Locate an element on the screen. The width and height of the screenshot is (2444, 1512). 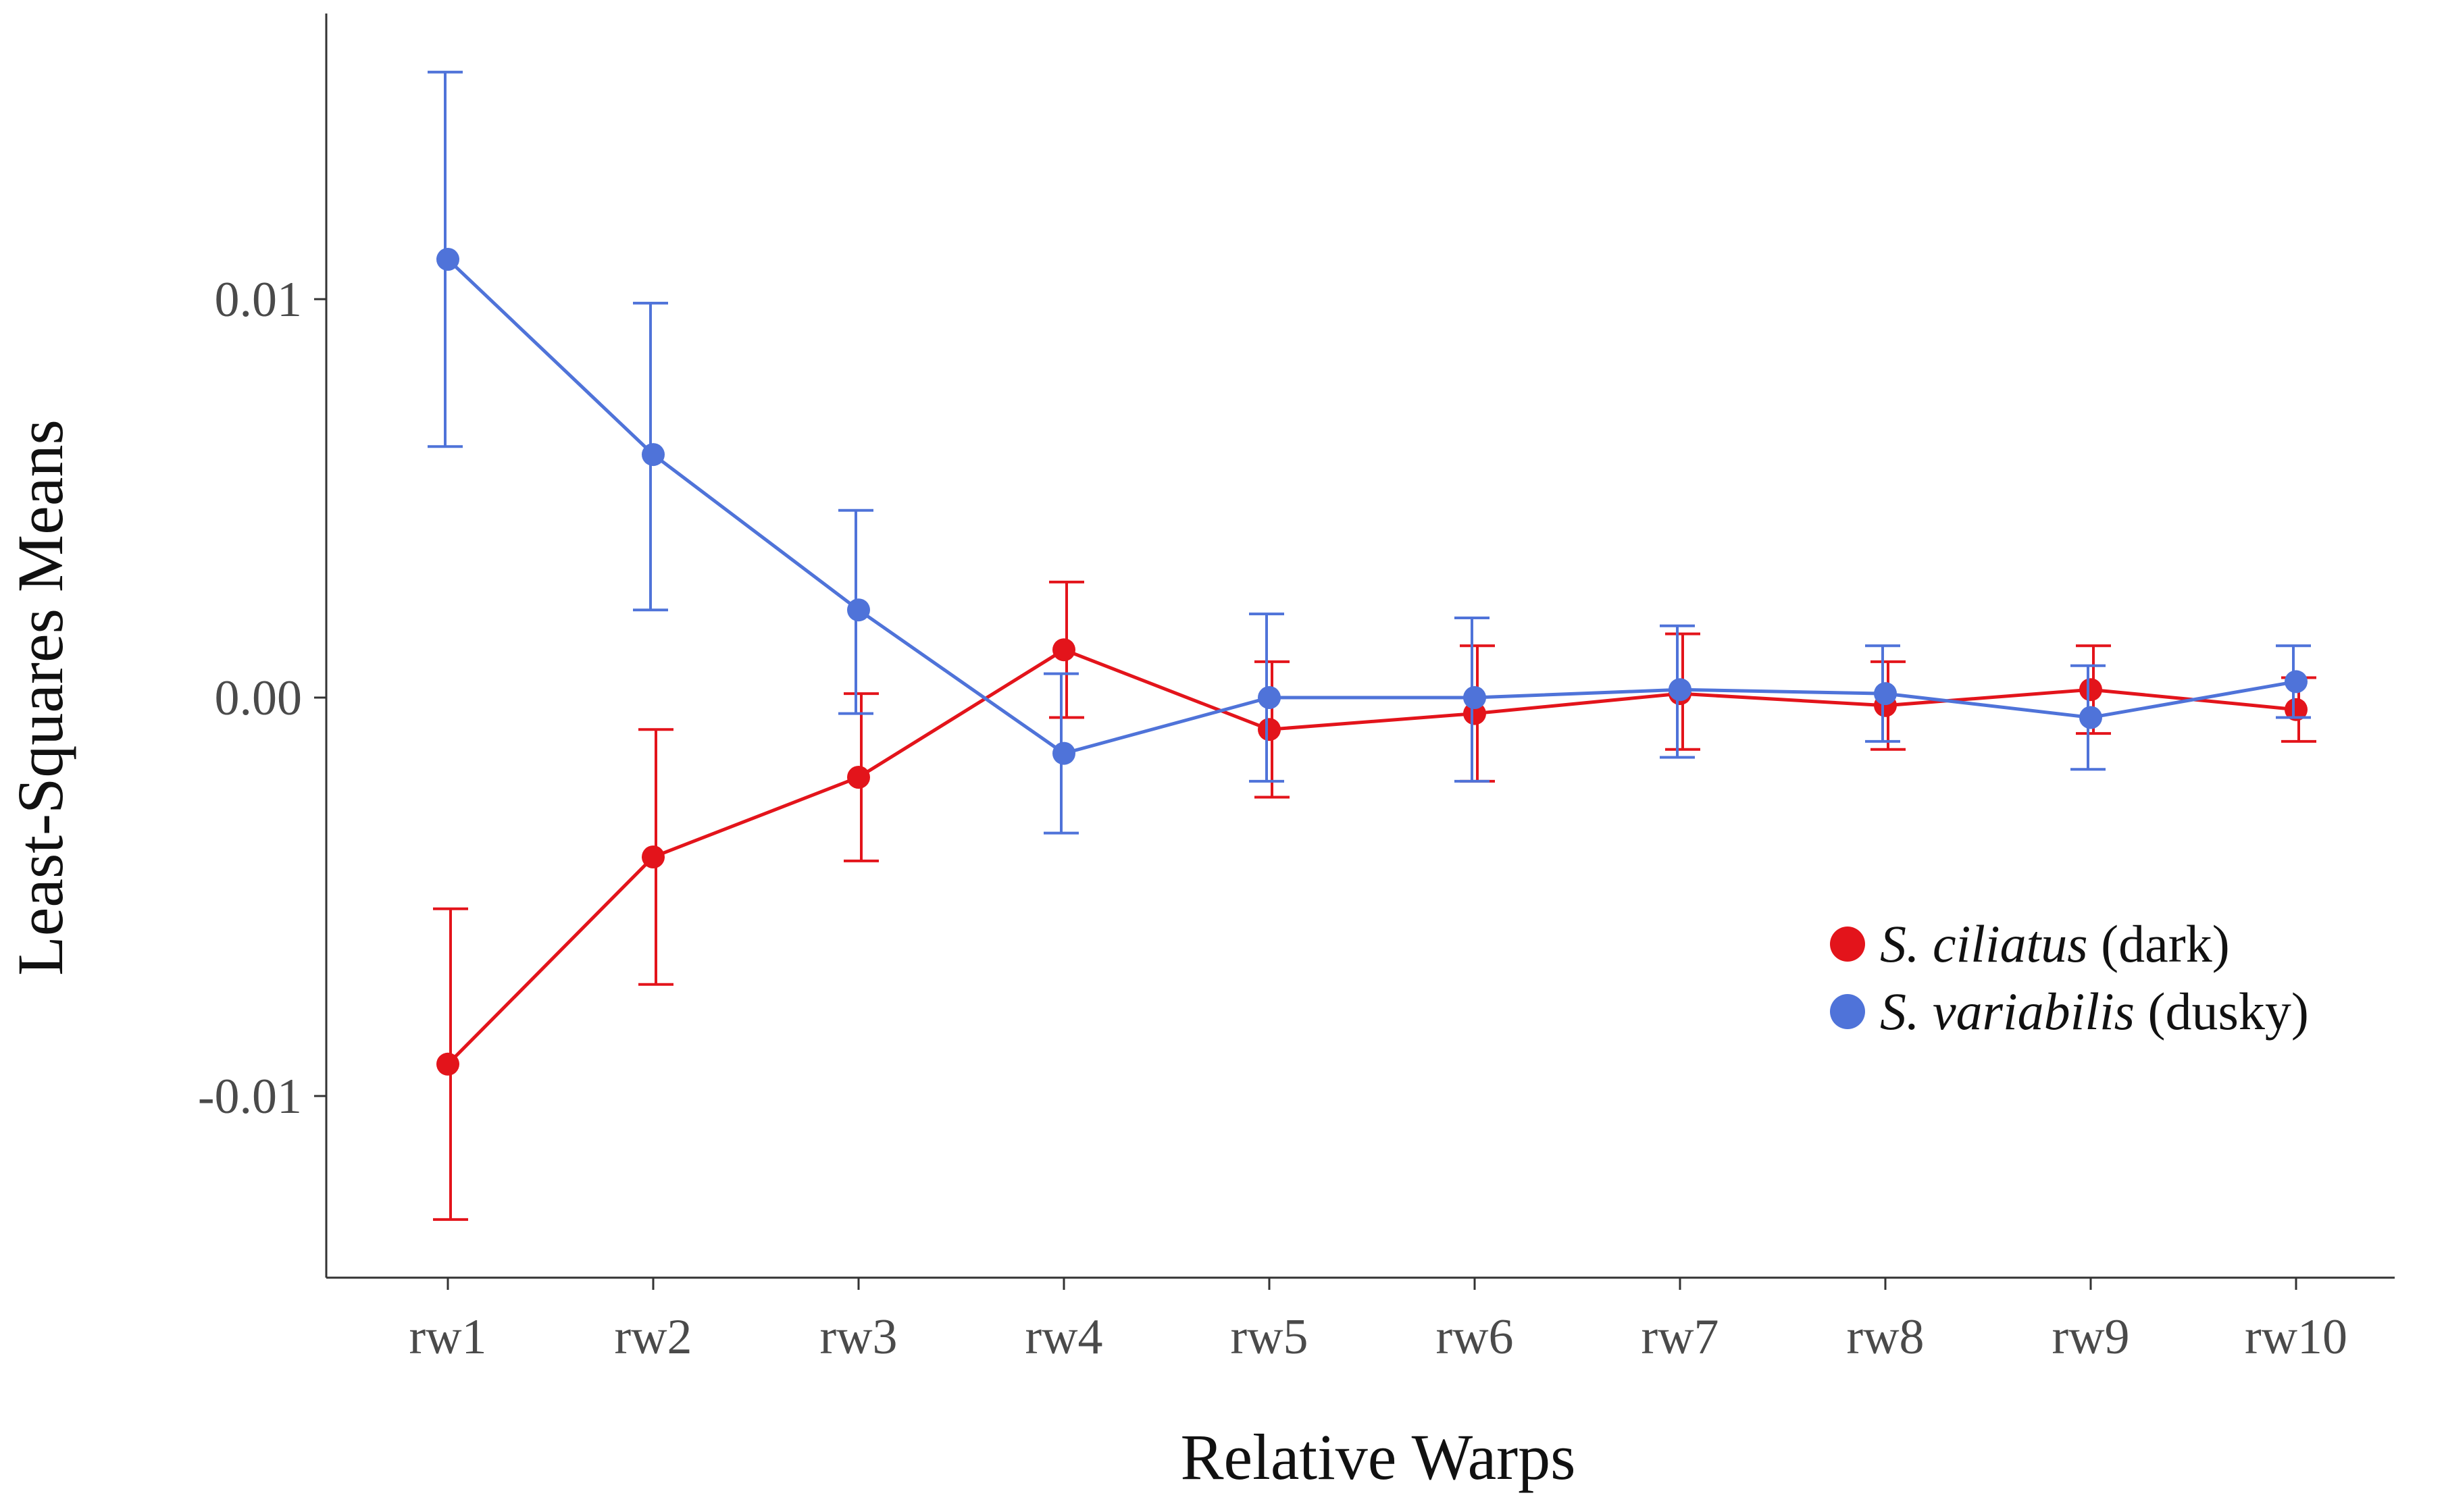
x-tick-label-rw2: rw2 is located at coordinates (653, 1337).